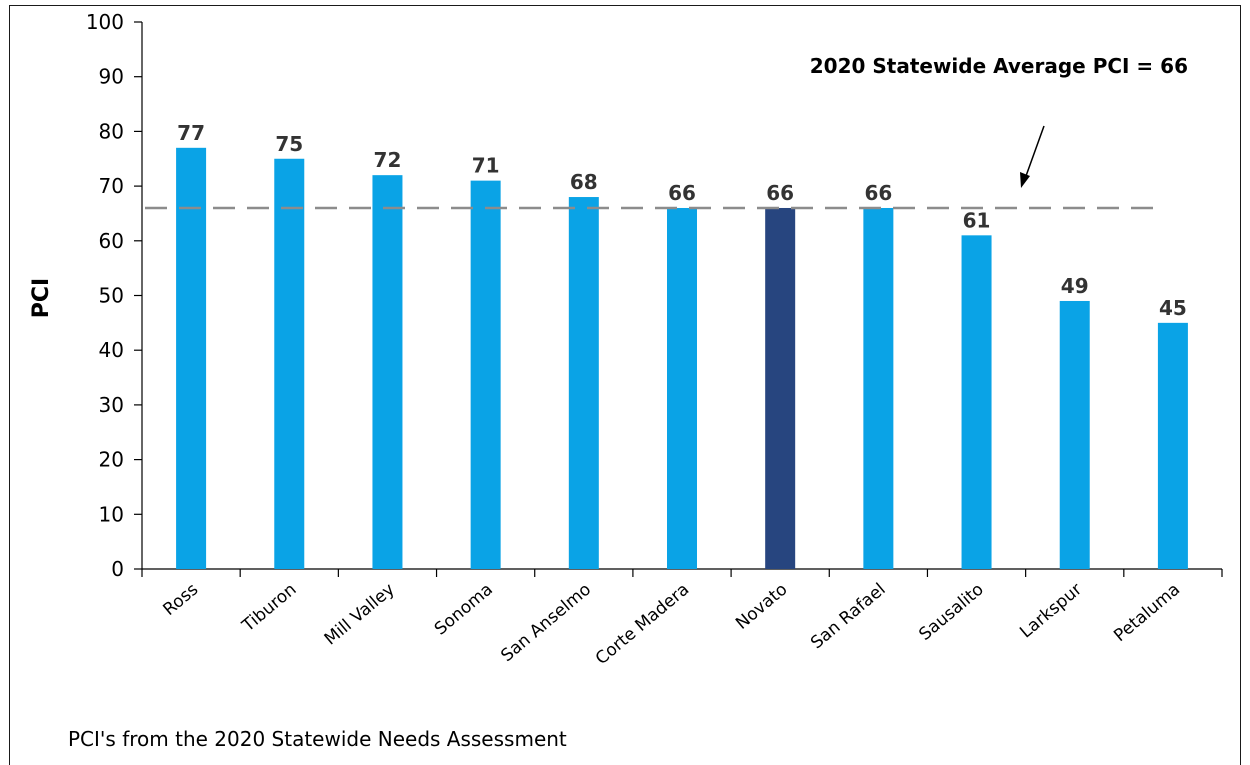 The width and height of the screenshot is (1250, 765). Describe the element at coordinates (191, 358) in the screenshot. I see `bar-ross` at that location.